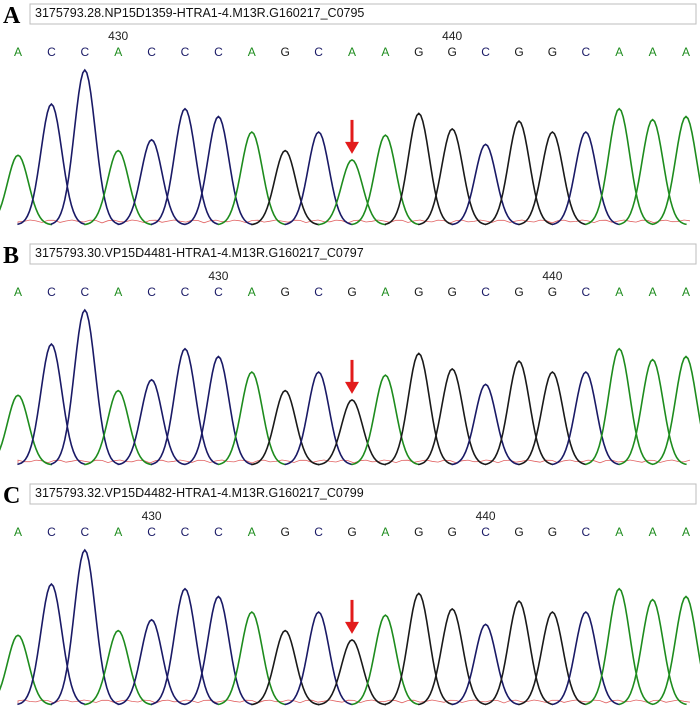  I want to click on base-call-b-13: G, so click(452, 292).